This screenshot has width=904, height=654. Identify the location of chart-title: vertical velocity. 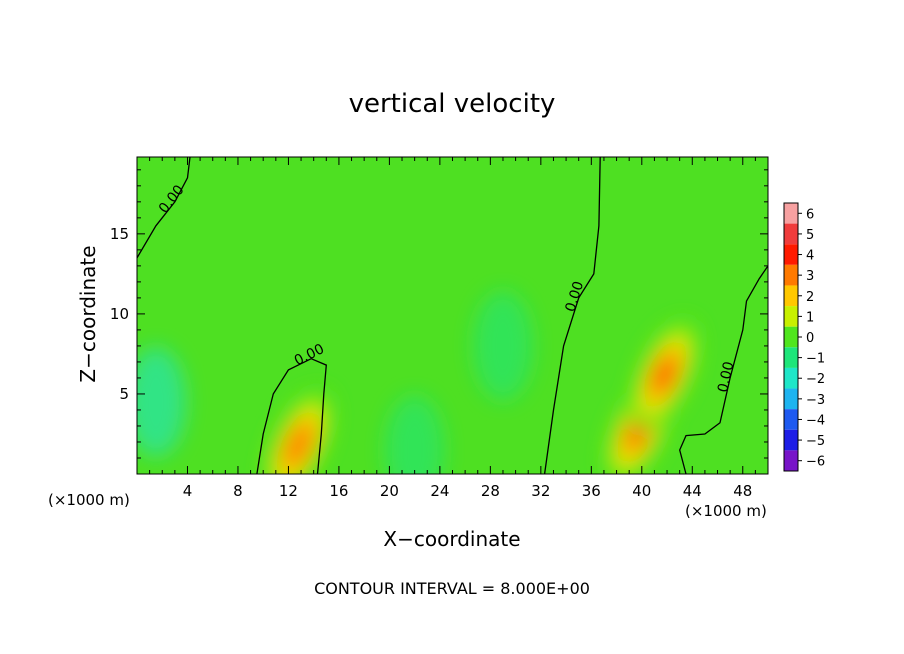
(452, 104).